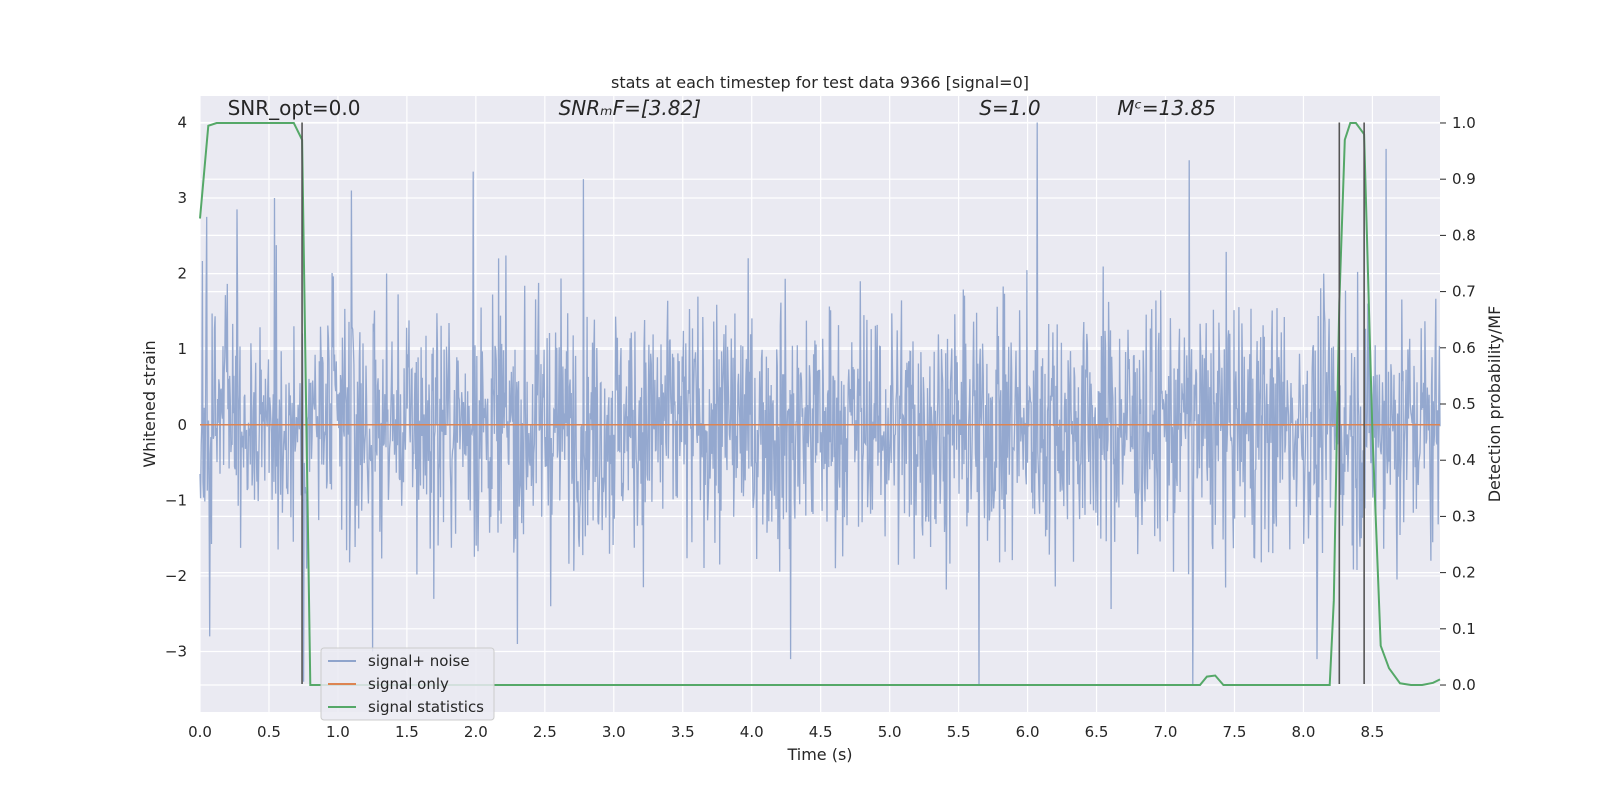  Describe the element at coordinates (1166, 108) in the screenshot. I see `annotation-3: Mᶜ=13.85` at that location.